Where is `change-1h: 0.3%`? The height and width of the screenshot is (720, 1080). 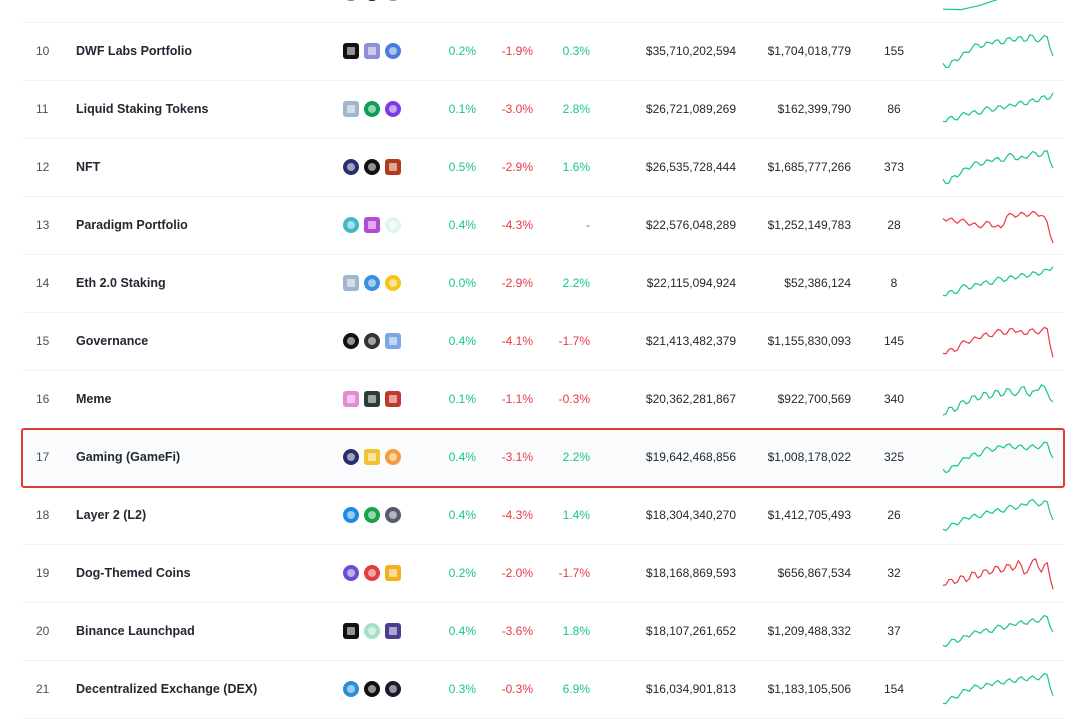
change-1h: 0.3% is located at coordinates (462, 689).